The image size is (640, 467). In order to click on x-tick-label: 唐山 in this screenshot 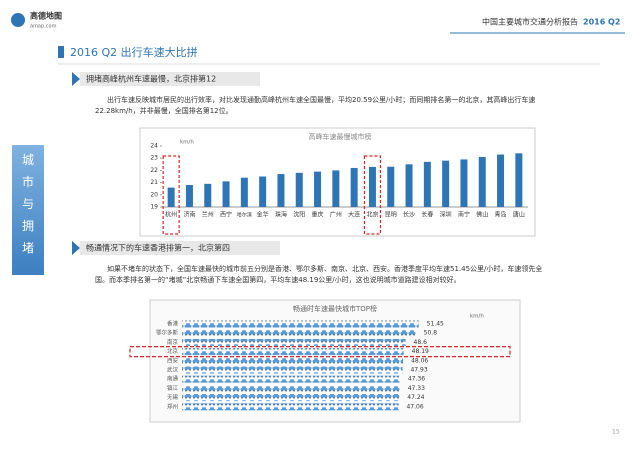, I will do `click(519, 215)`.